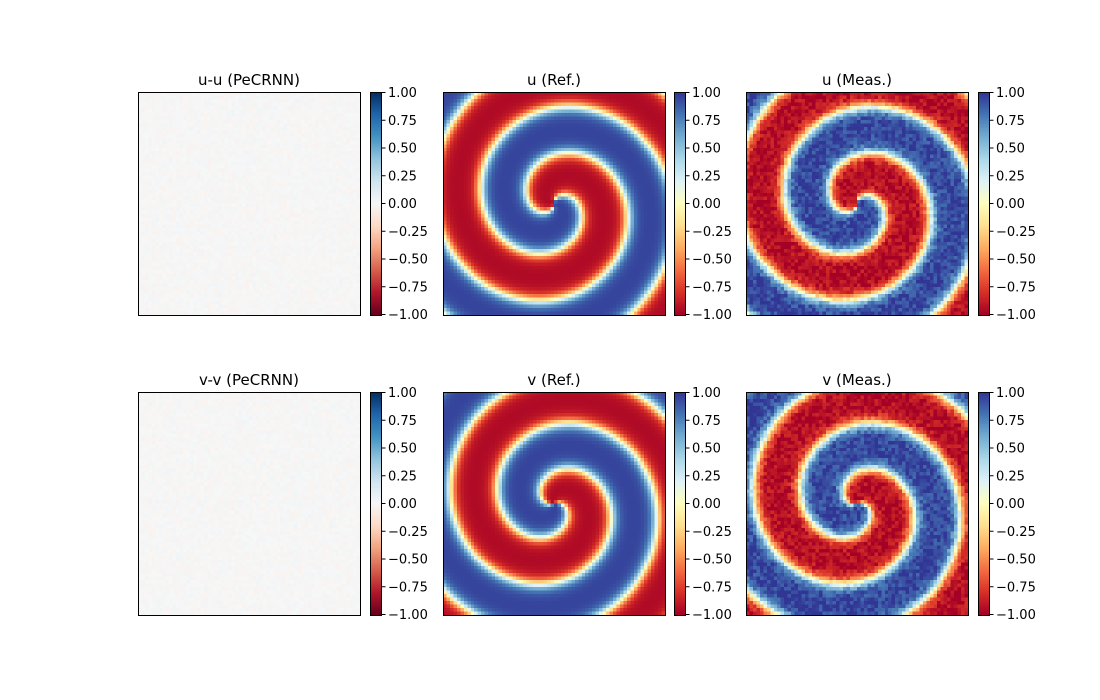 This screenshot has height=700, width=1100. What do you see at coordinates (679, 503) in the screenshot?
I see `colorbar-v-ref` at bounding box center [679, 503].